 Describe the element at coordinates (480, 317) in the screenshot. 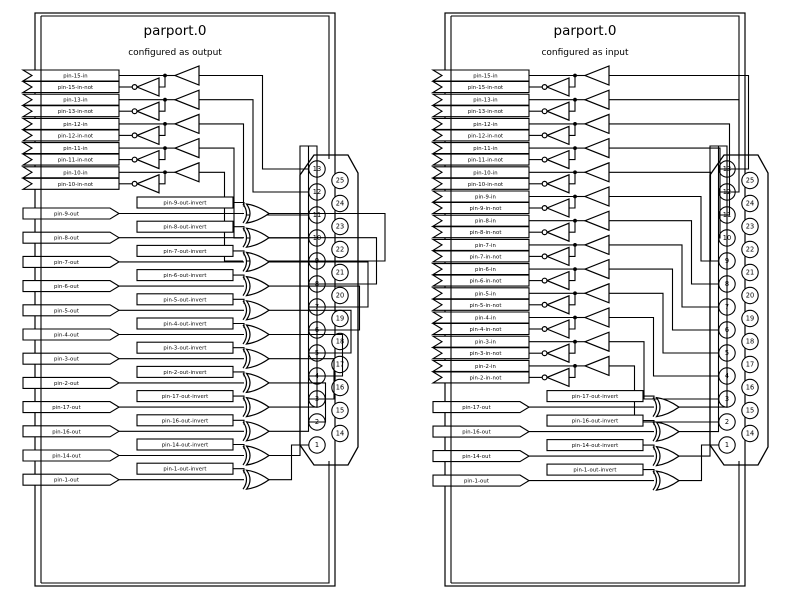

I see `signal-pin-in: pin-4-in` at that location.